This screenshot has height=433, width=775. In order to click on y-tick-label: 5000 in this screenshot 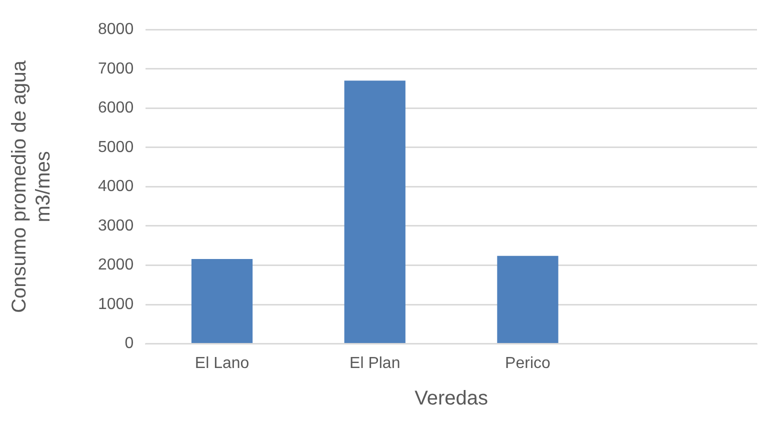, I will do `click(116, 147)`.